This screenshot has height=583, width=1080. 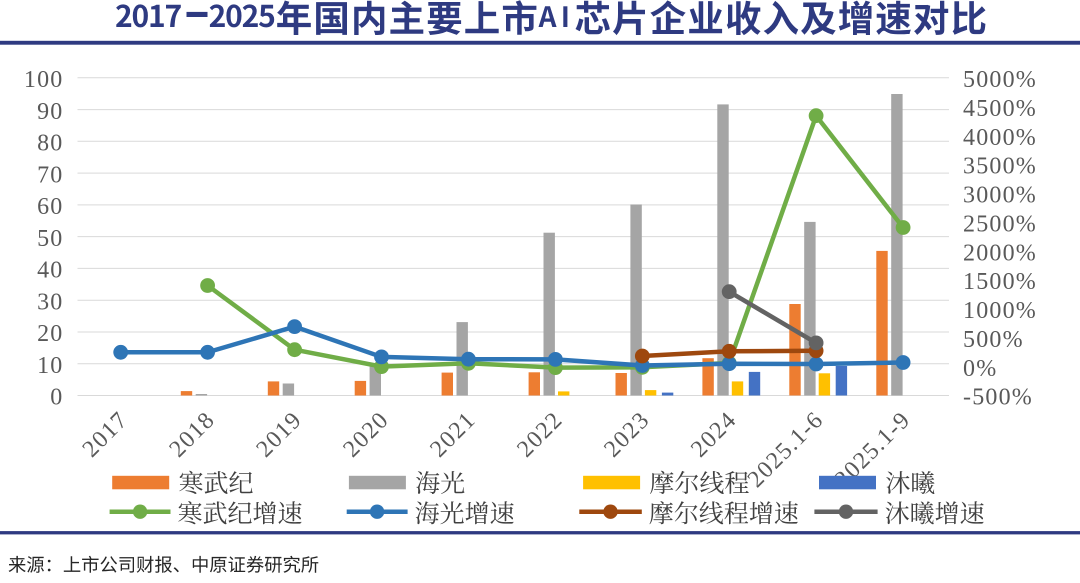 What do you see at coordinates (1000, 224) in the screenshot?
I see `svg-text: 2500%` at bounding box center [1000, 224].